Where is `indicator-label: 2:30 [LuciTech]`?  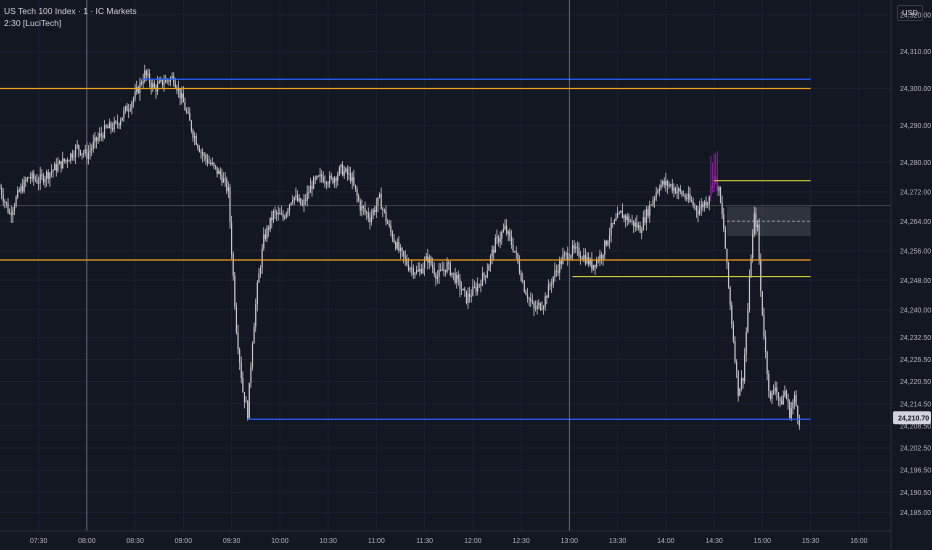
indicator-label: 2:30 [LuciTech] is located at coordinates (33, 23).